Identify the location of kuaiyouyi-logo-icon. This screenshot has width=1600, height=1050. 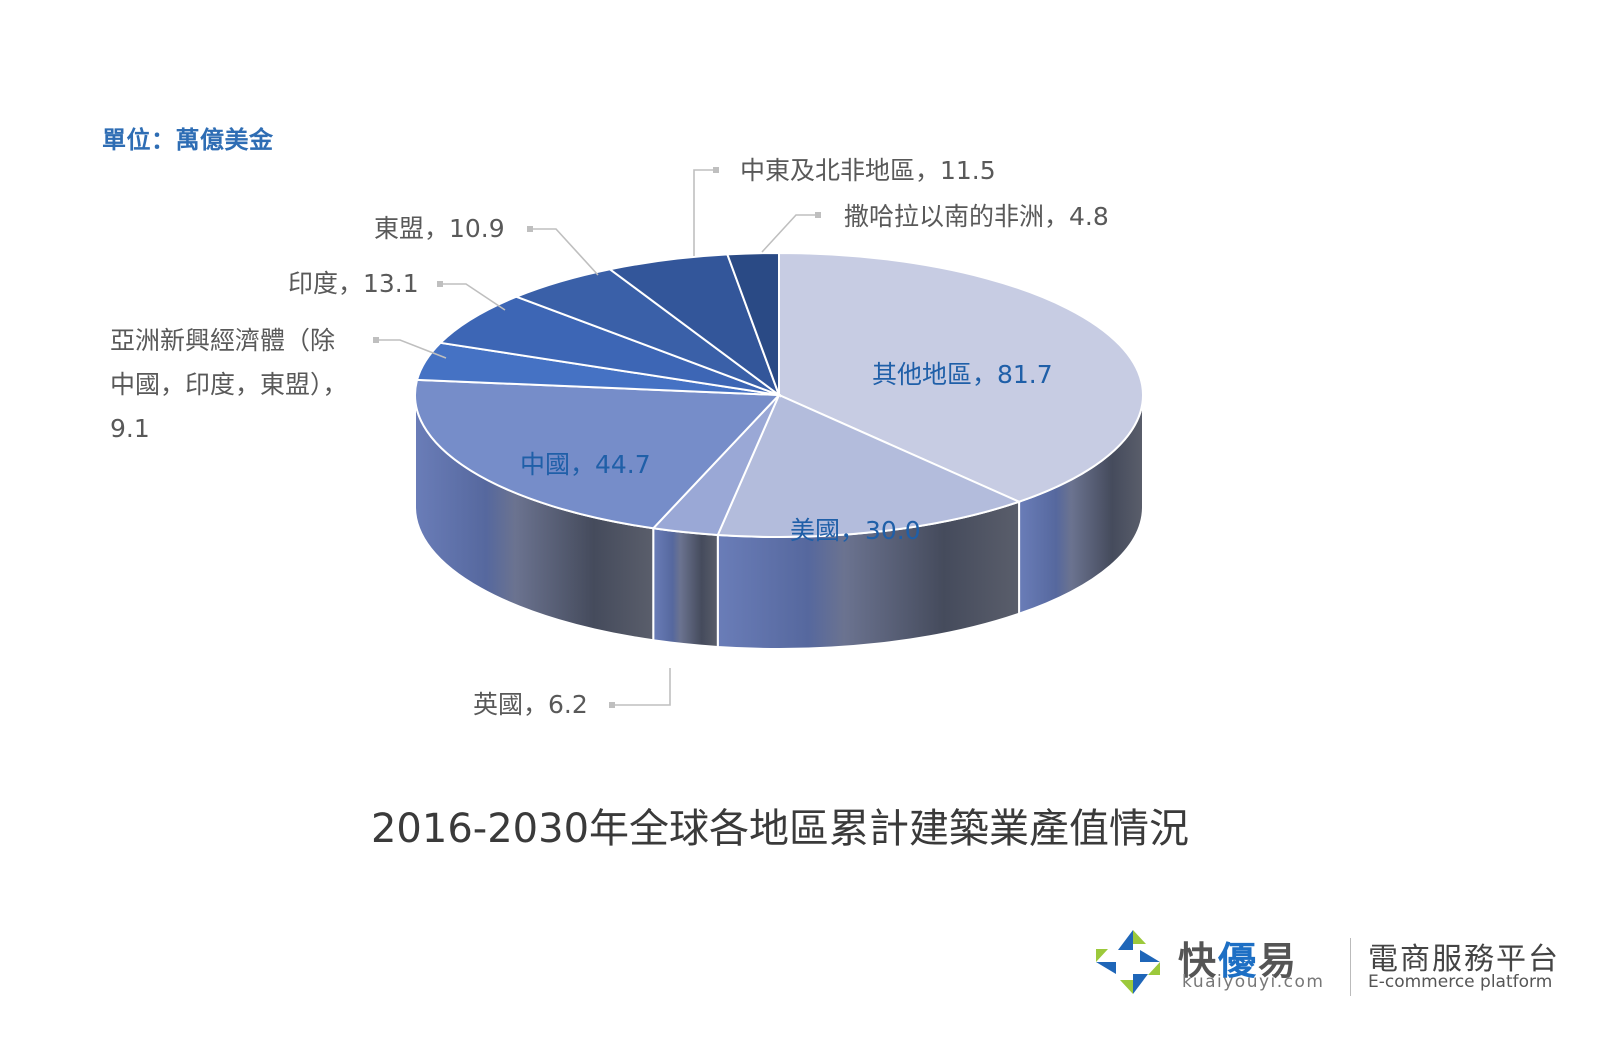
(1128, 962).